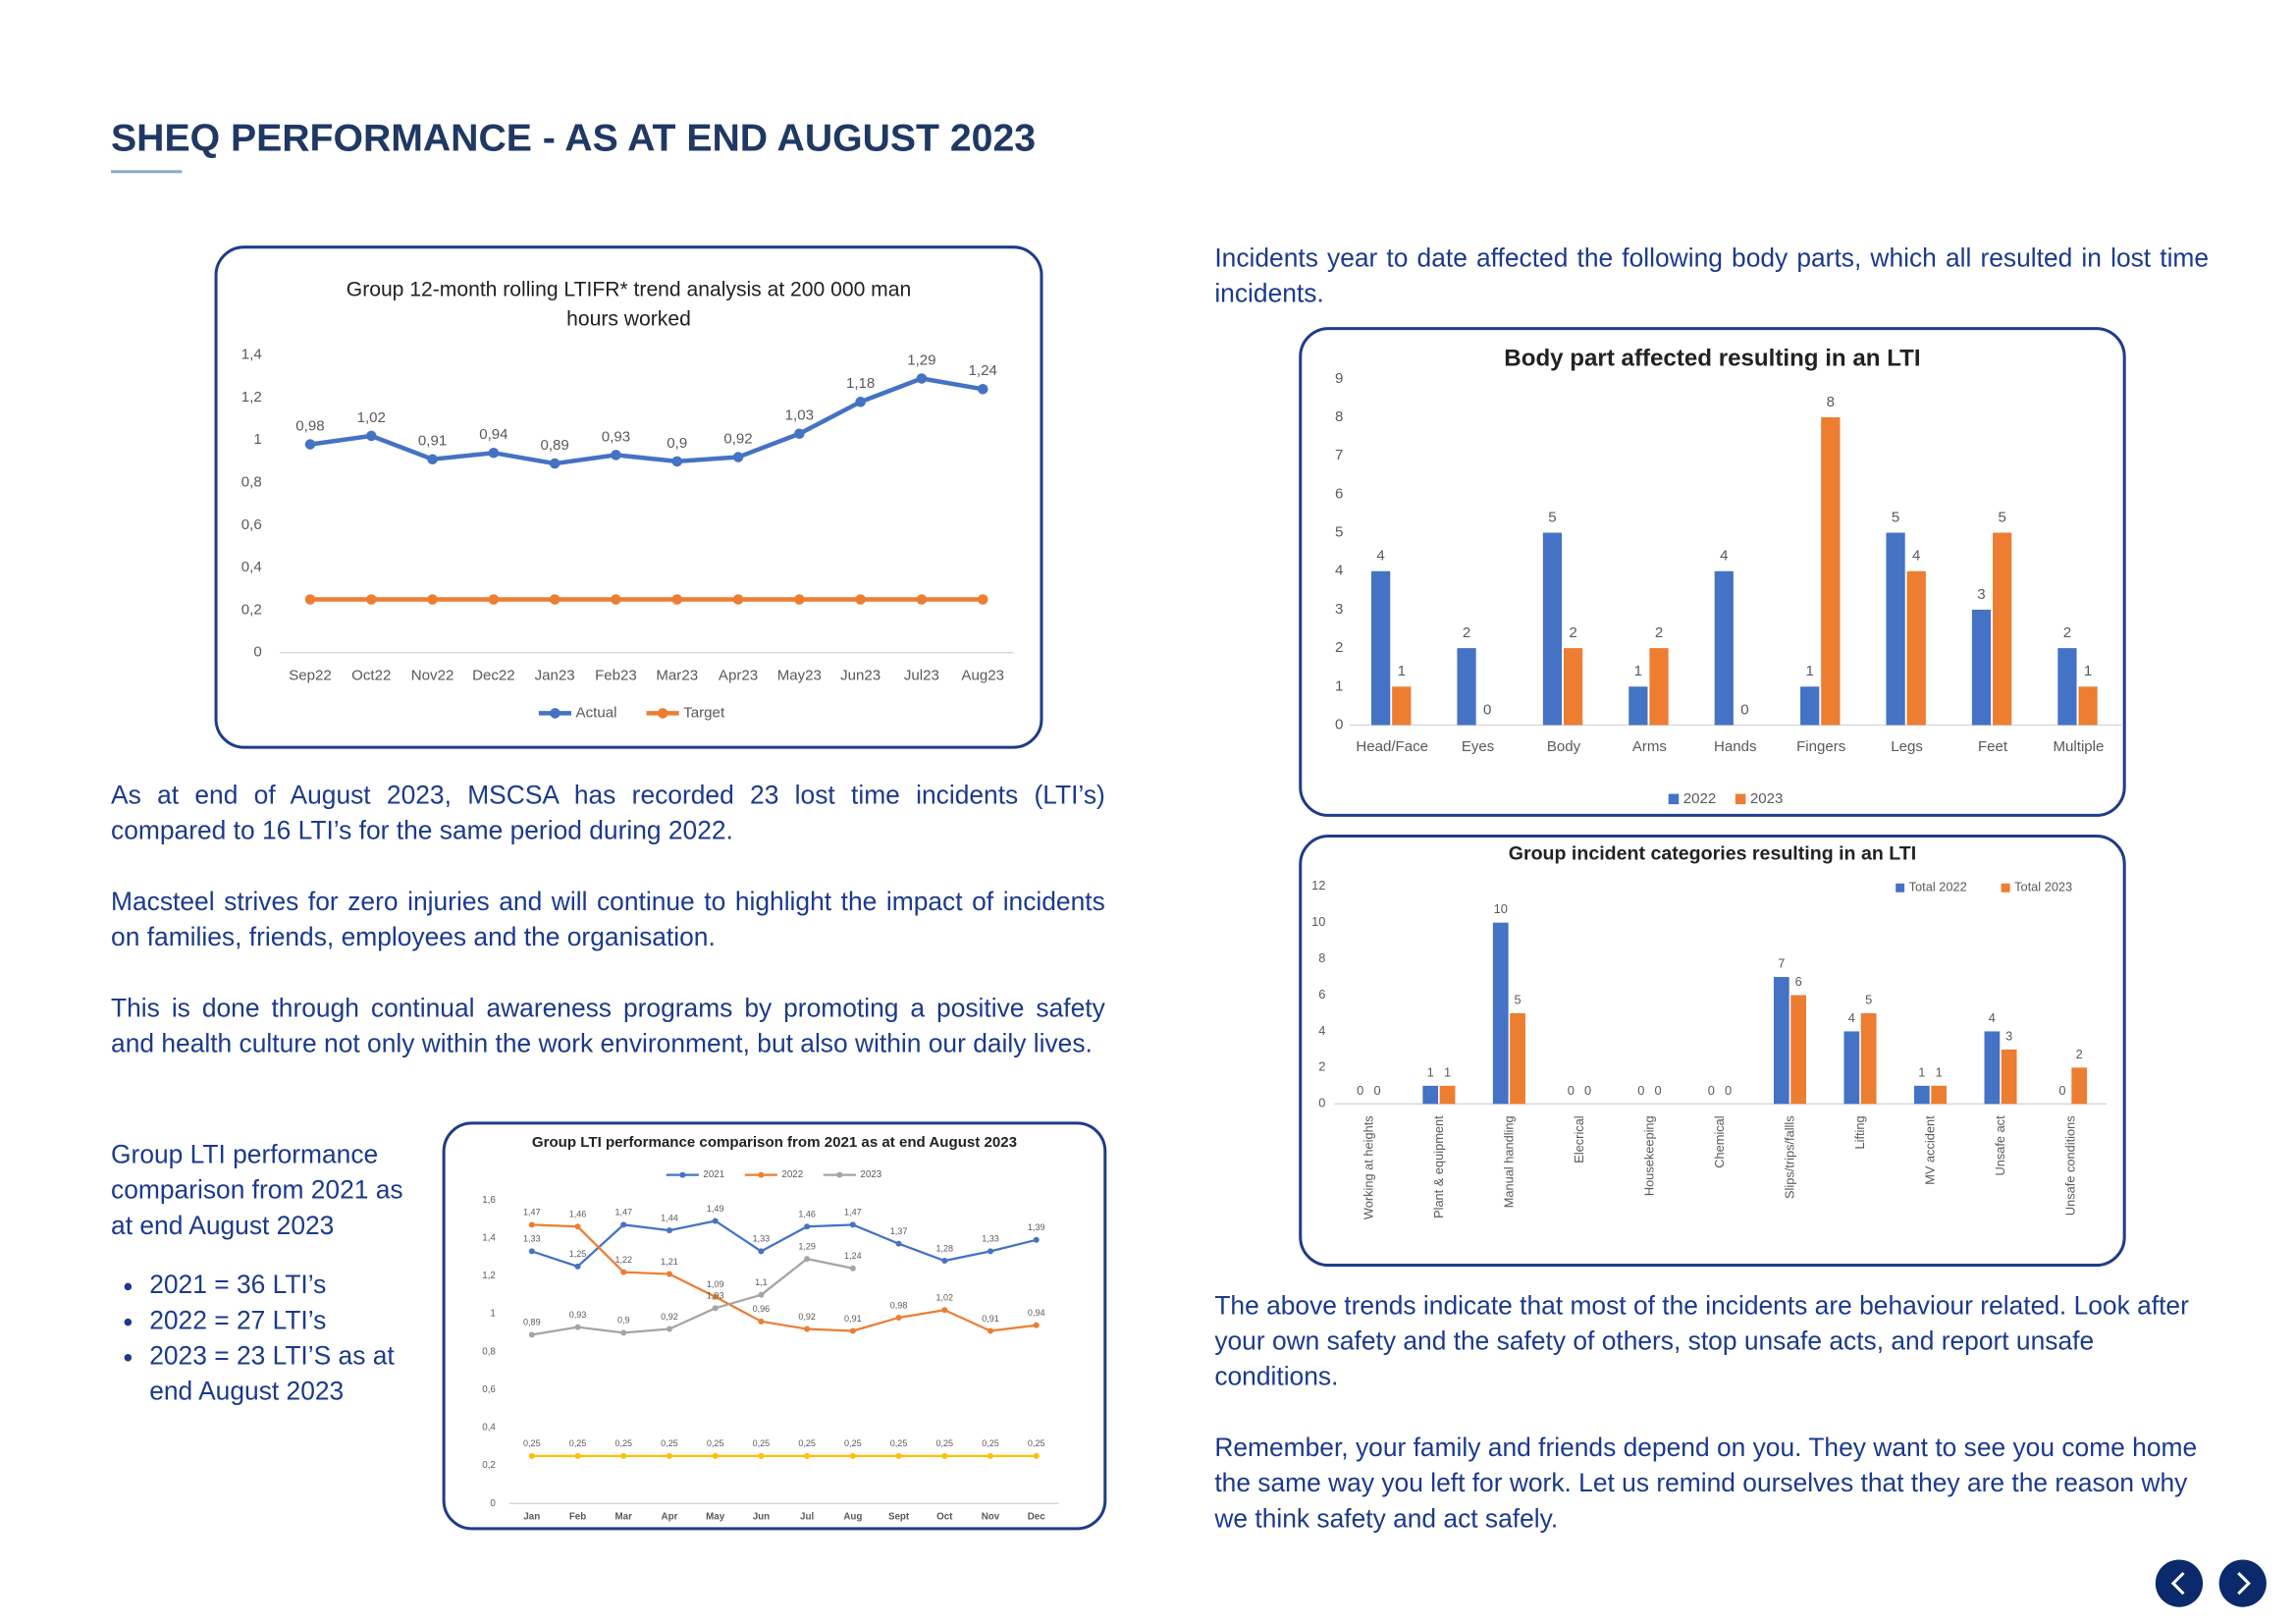  Describe the element at coordinates (1037, 1516) in the screenshot. I see `x-tick-label: Dec` at that location.